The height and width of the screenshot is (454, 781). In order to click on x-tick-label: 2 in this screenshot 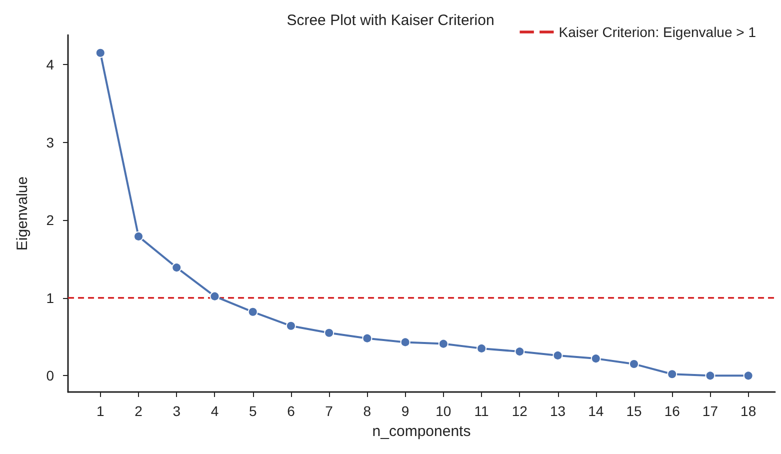, I will do `click(138, 411)`.